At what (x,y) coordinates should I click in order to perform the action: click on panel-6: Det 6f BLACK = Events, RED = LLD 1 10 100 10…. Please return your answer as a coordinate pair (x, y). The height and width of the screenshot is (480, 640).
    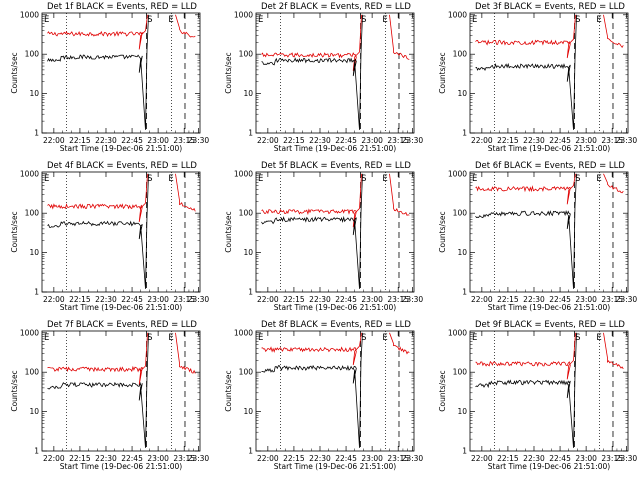
    Looking at the image, I should click on (537, 236).